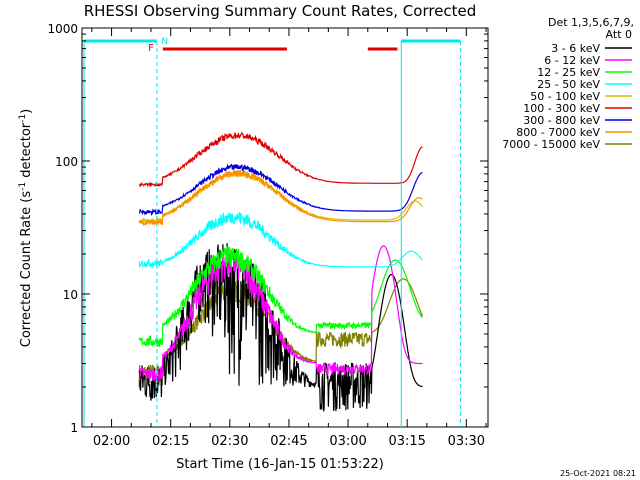 The height and width of the screenshot is (480, 640). Describe the element at coordinates (565, 96) in the screenshot. I see `legend-label: 50 - 100 keV` at that location.